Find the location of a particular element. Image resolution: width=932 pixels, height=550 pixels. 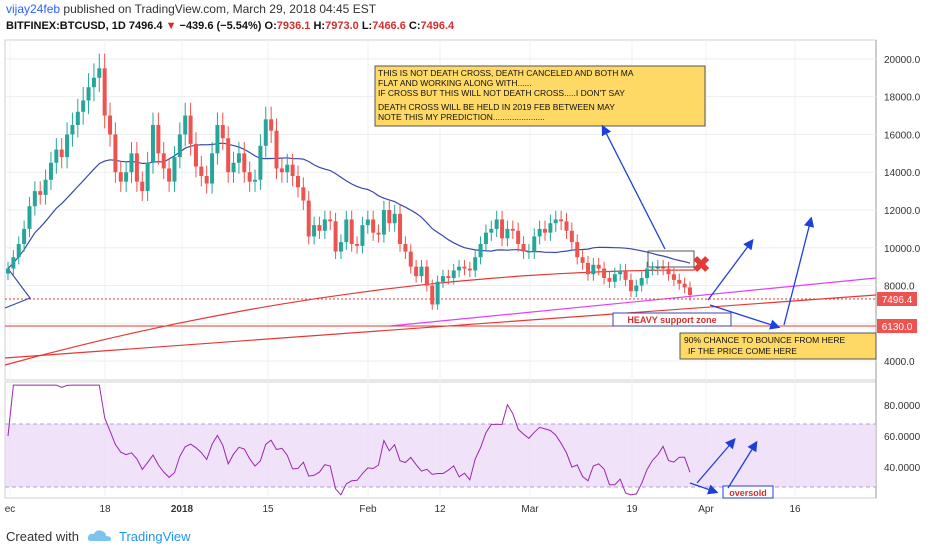

cross-highlight-box is located at coordinates (671, 259).